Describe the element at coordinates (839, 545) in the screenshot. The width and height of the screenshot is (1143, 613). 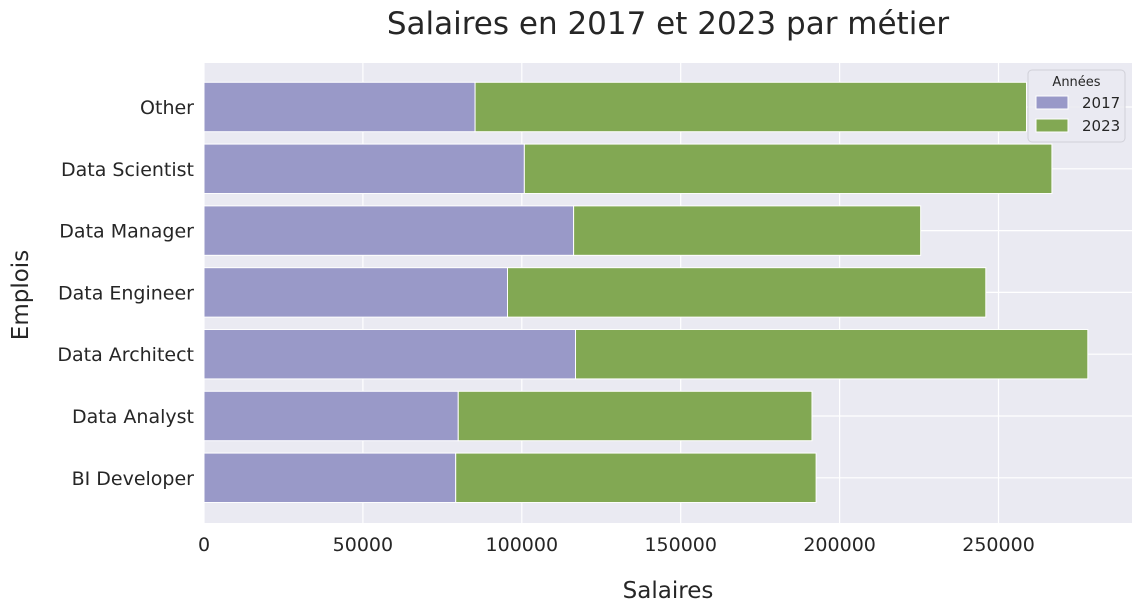
I see `x-tick-label: 200000` at that location.